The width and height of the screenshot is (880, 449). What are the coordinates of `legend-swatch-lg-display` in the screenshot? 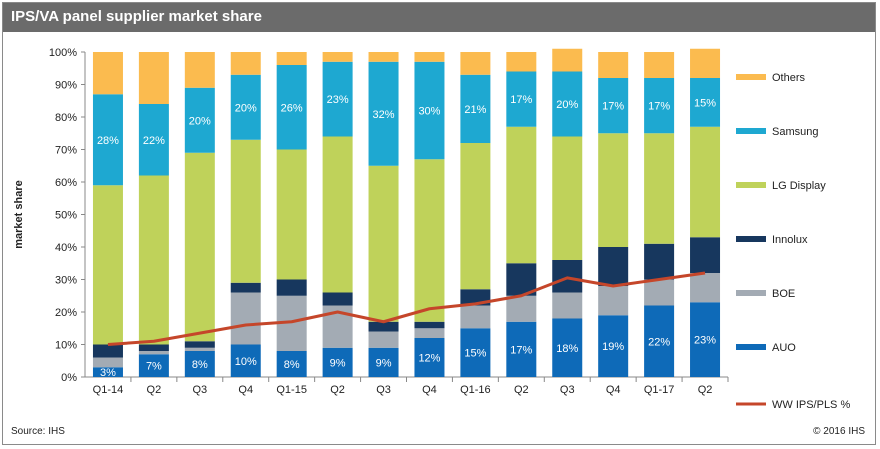 It's located at (751, 185).